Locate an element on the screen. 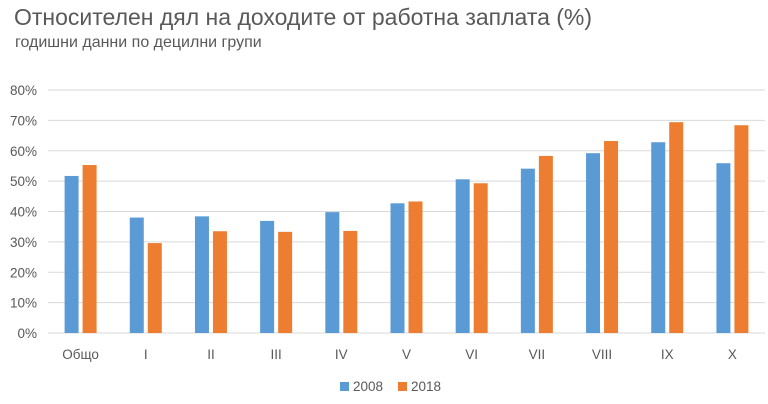 The width and height of the screenshot is (768, 404). x-tick-label: II is located at coordinates (211, 354).